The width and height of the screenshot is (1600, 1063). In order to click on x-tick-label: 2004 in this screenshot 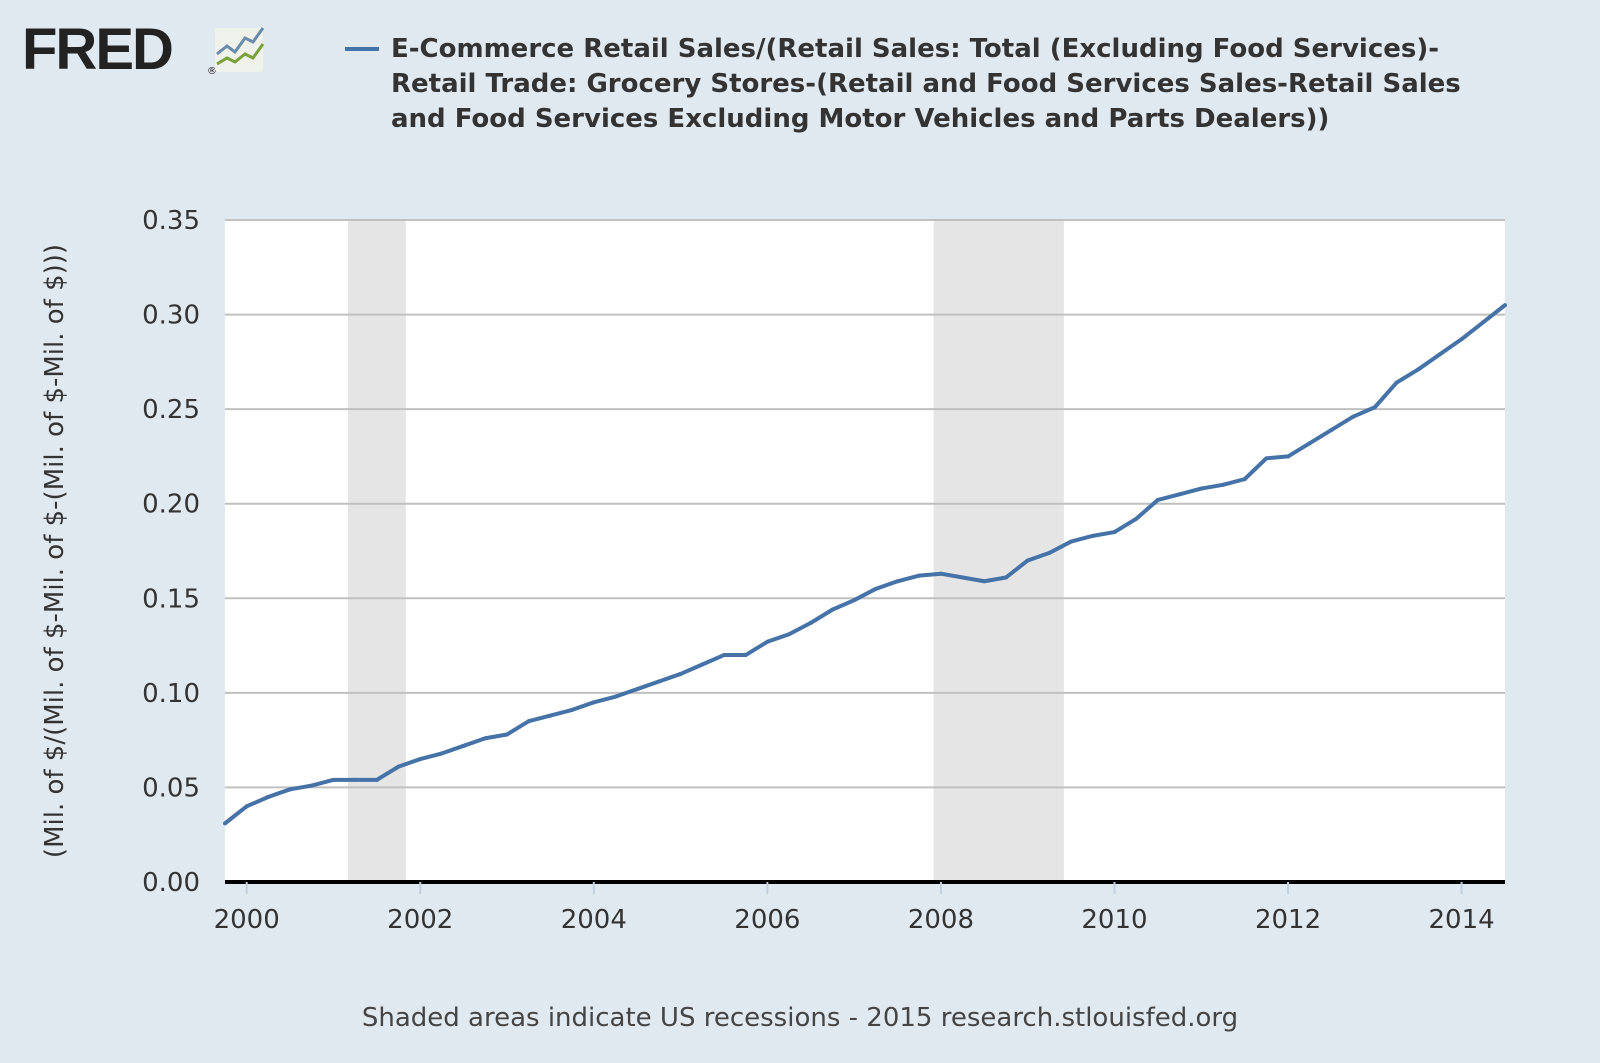, I will do `click(594, 920)`.